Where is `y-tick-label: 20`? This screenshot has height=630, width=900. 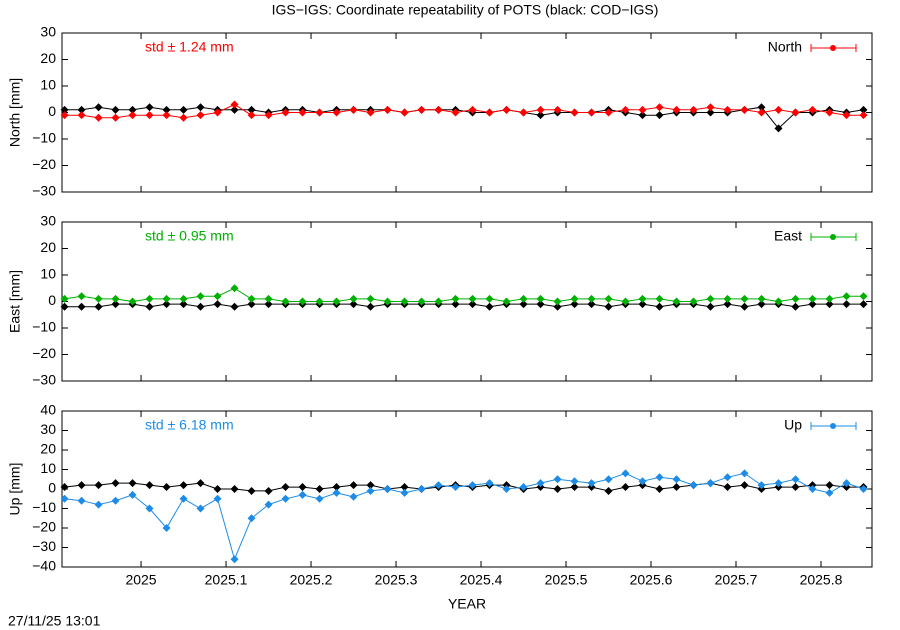
y-tick-label: 20 is located at coordinates (48, 449).